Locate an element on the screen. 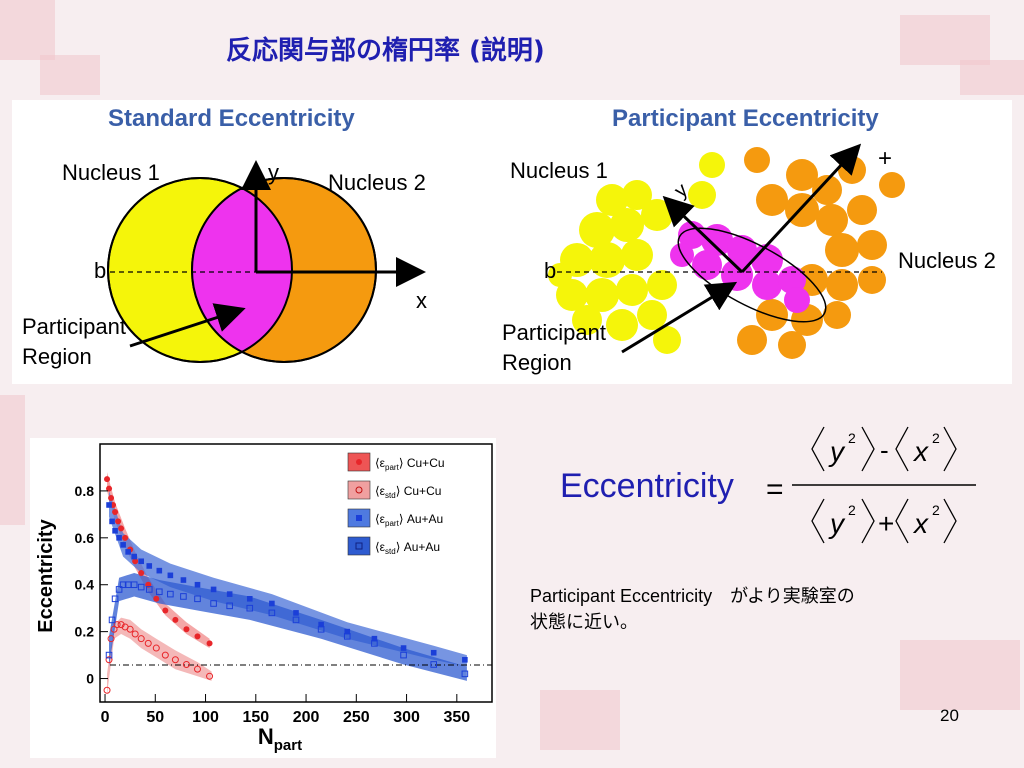  x-tick-label: 0 is located at coordinates (105, 717).